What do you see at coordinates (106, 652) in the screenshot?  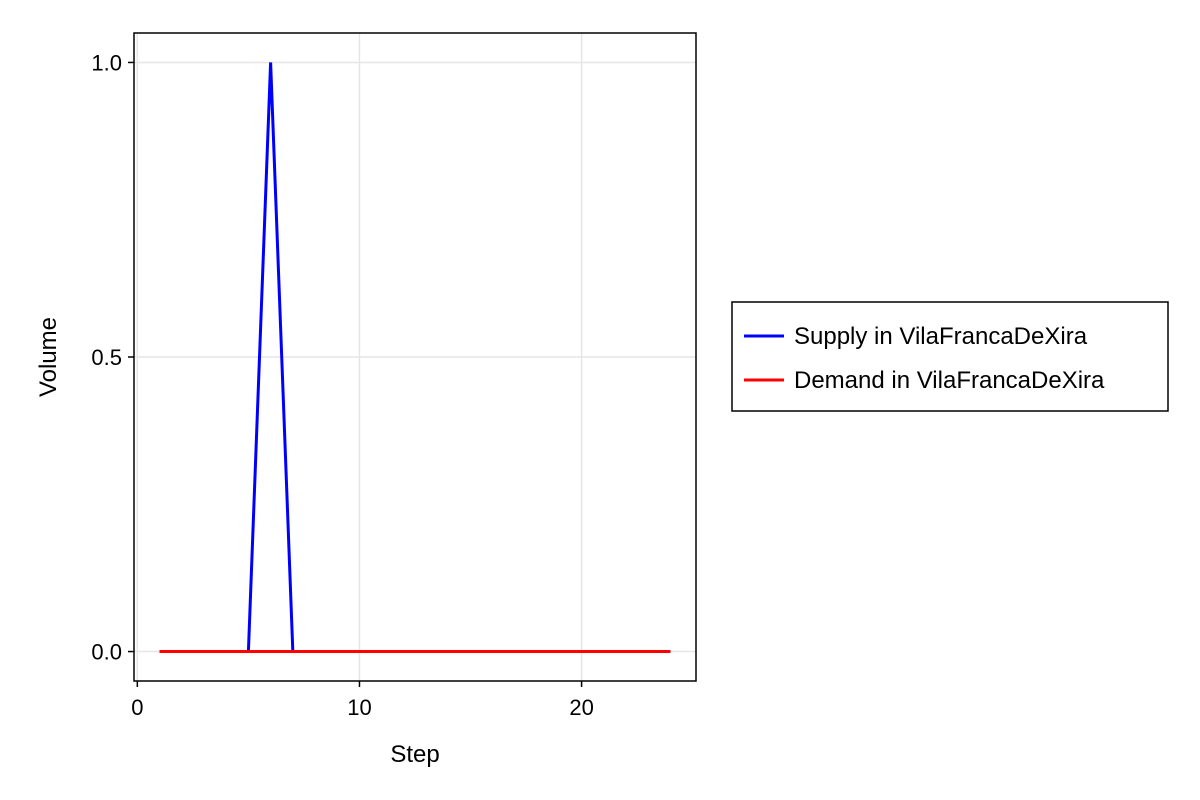 I see `y-tick-label: 0.0` at bounding box center [106, 652].